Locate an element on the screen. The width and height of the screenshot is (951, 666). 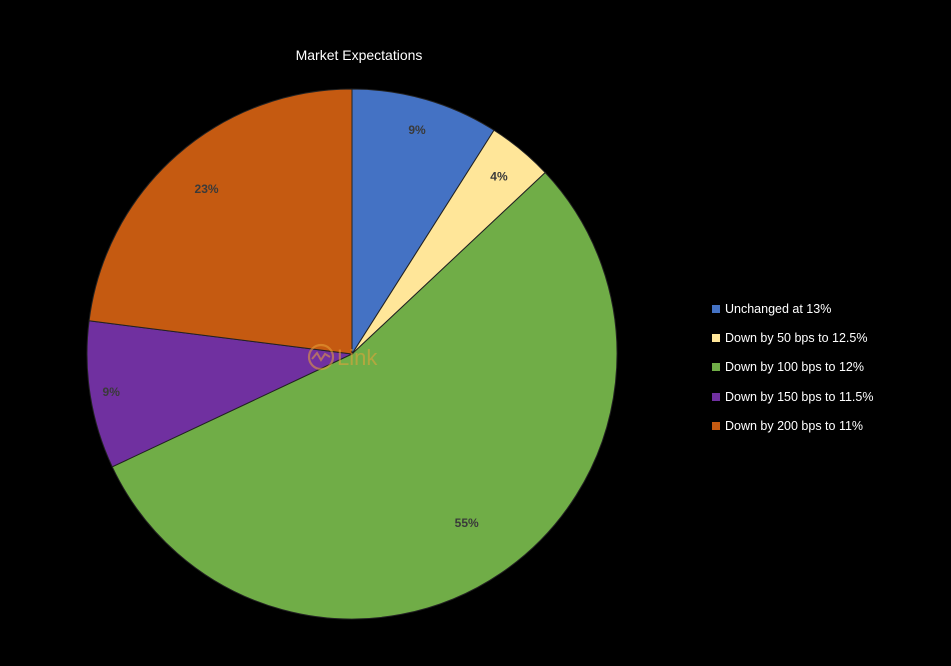
legend-label: Down by 100 bps to 12% is located at coordinates (794, 367).